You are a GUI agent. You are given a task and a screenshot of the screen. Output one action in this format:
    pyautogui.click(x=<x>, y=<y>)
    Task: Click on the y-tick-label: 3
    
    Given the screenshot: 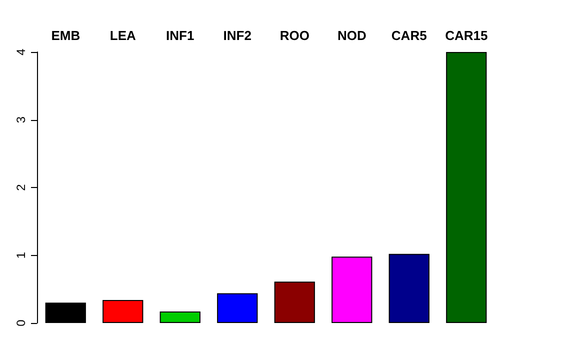 What is the action you would take?
    pyautogui.click(x=21, y=120)
    